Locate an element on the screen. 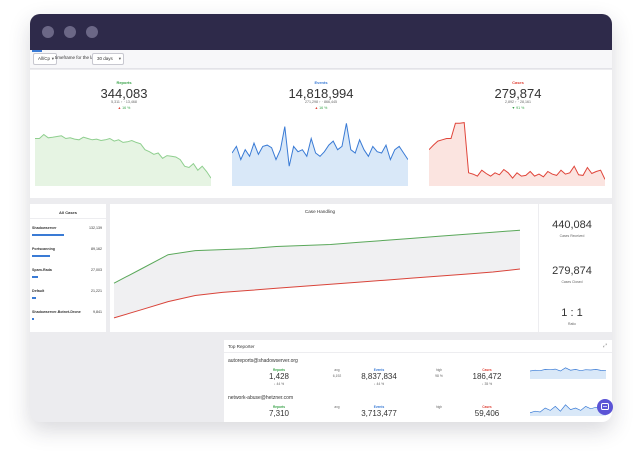 Image resolution: width=642 pixels, height=467 pixels. empty-area is located at coordinates (125, 379).